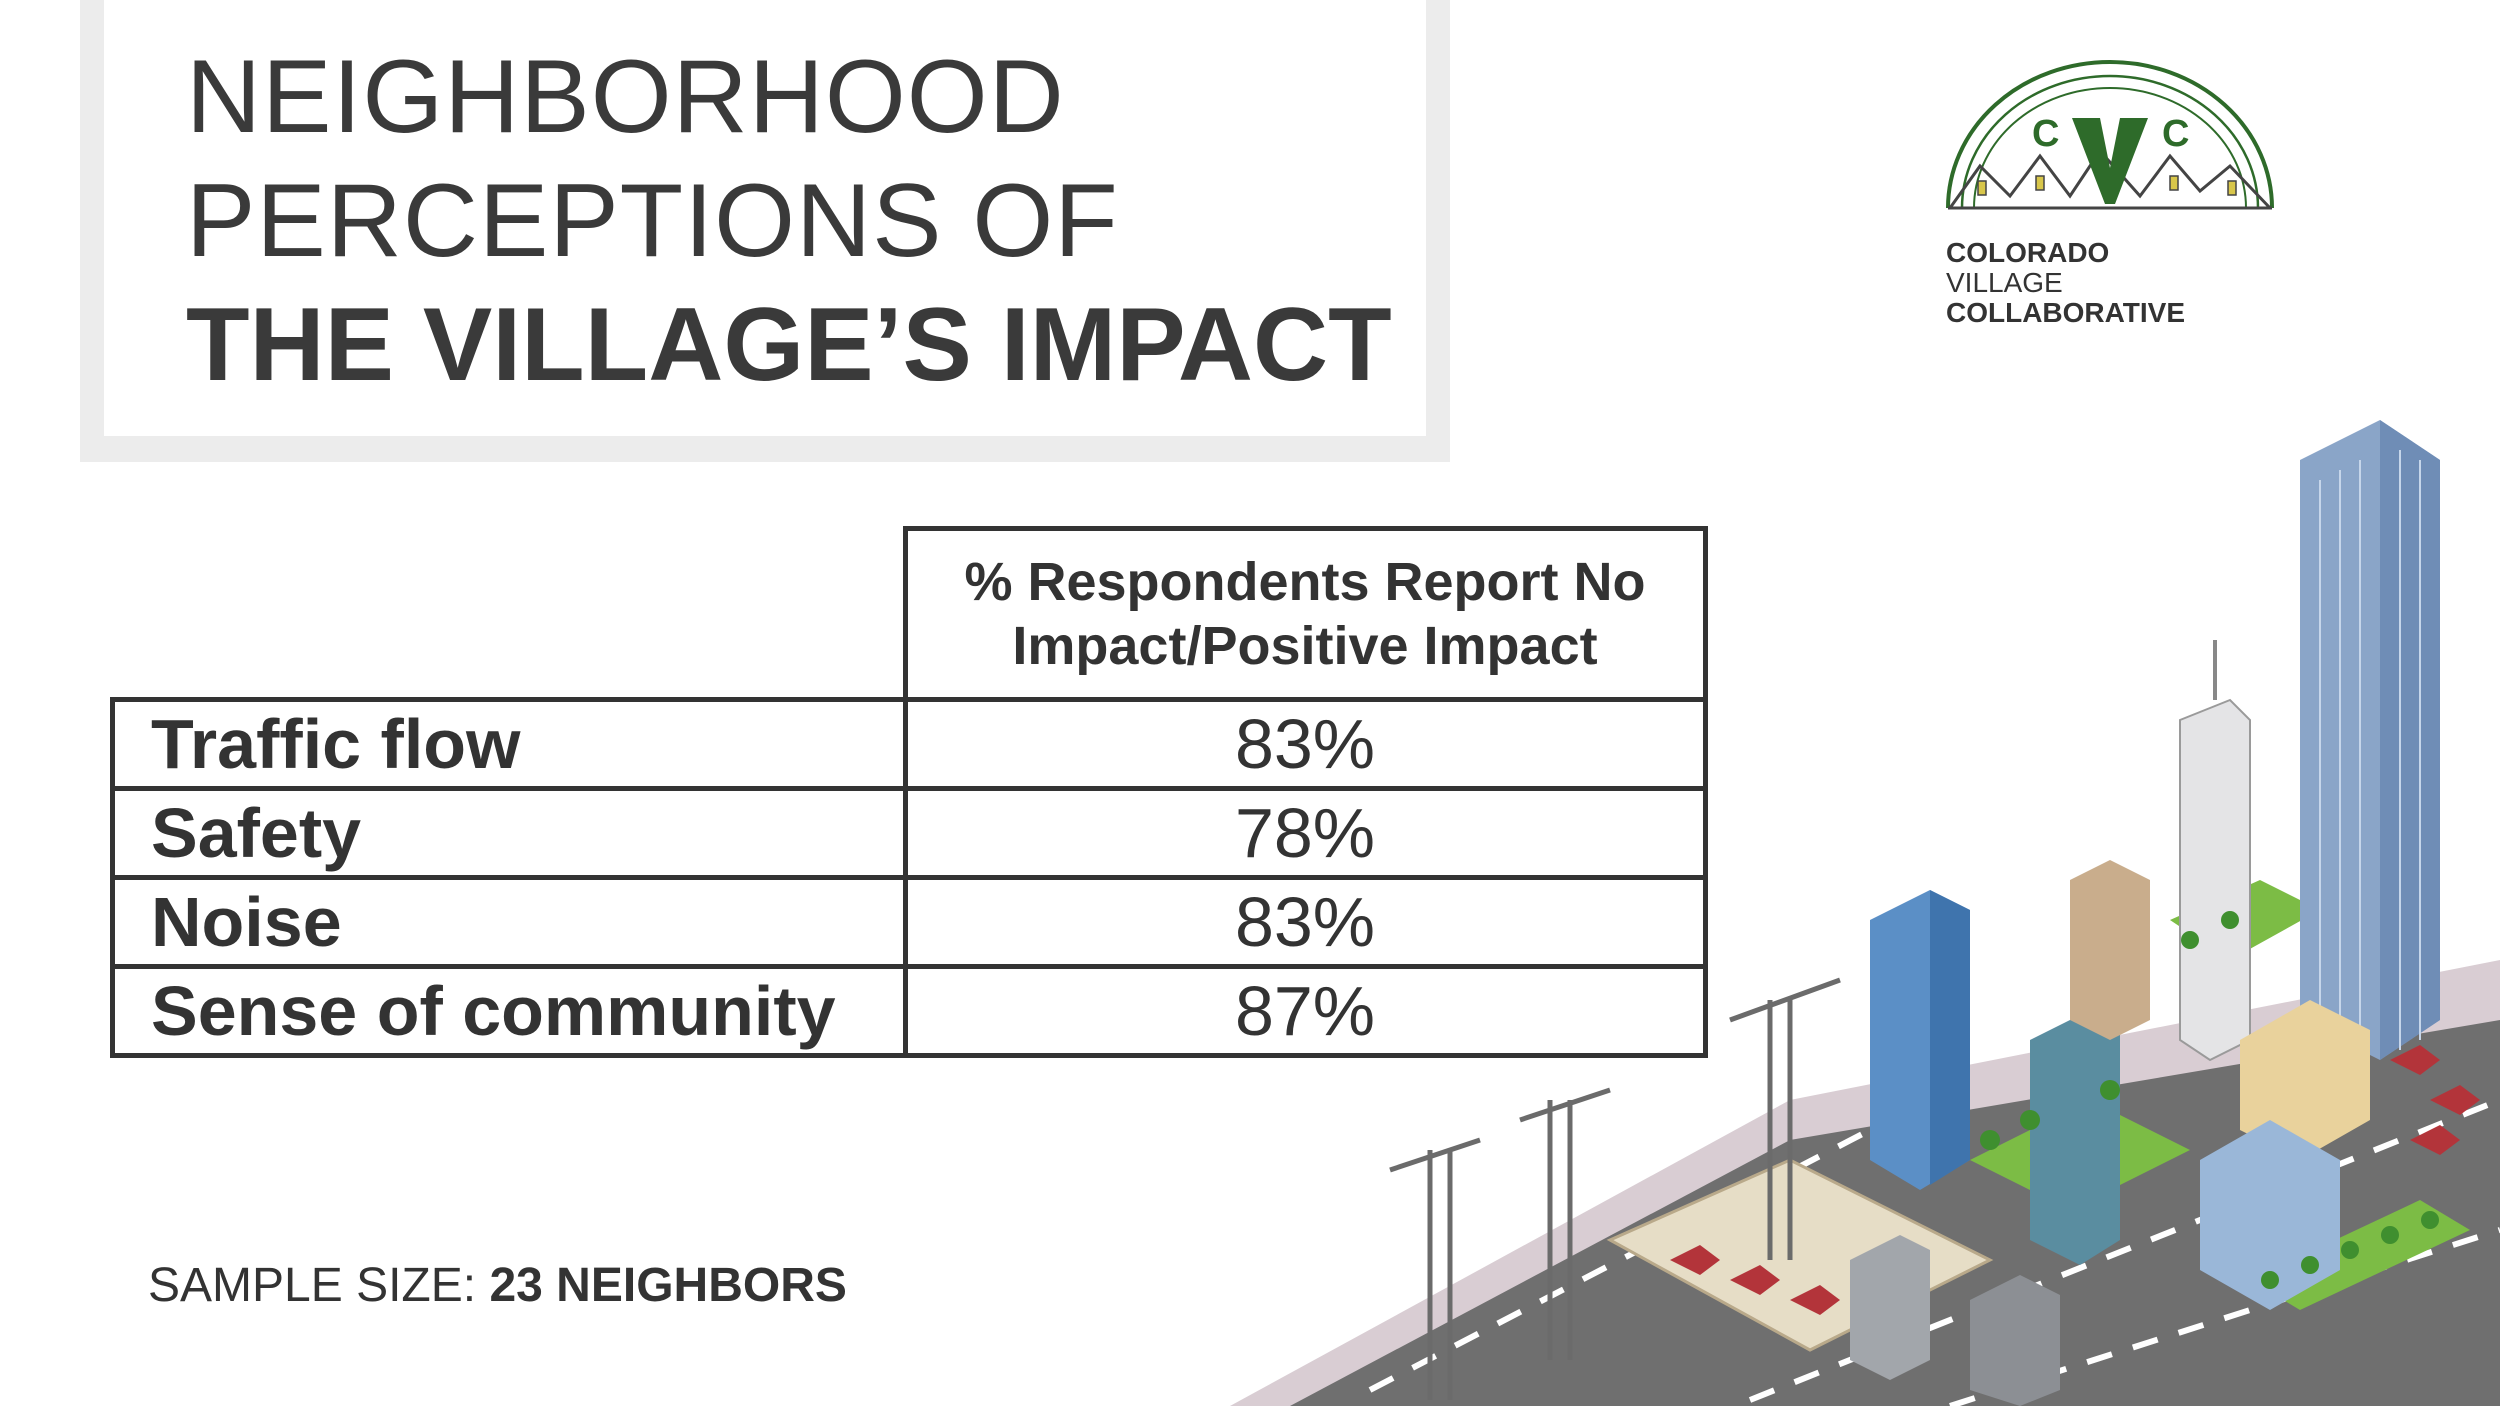 The image size is (2500, 1406). I want to click on row-label: Traffic flow, so click(509, 744).